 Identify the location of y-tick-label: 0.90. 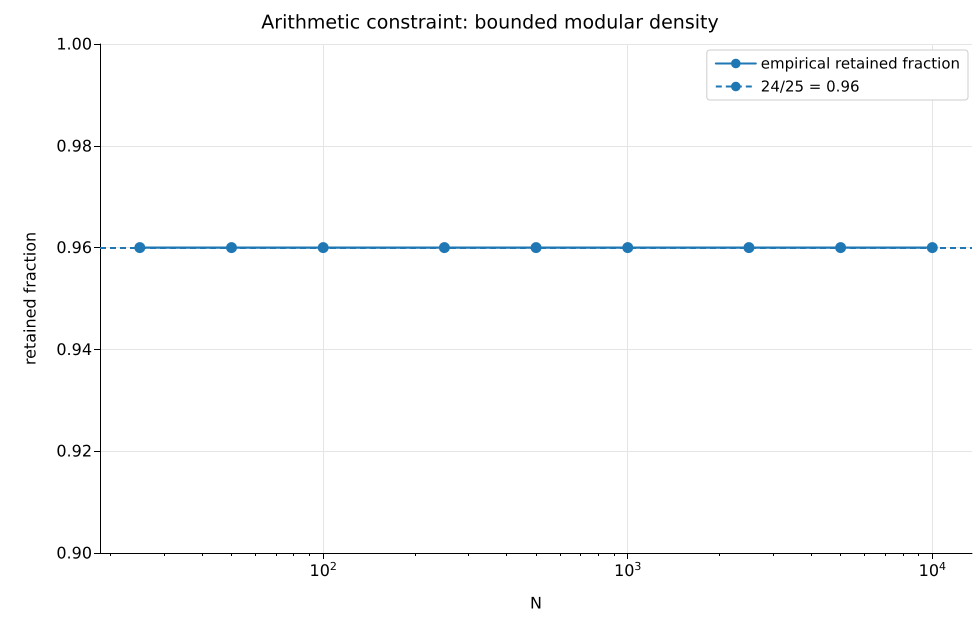
(74, 553).